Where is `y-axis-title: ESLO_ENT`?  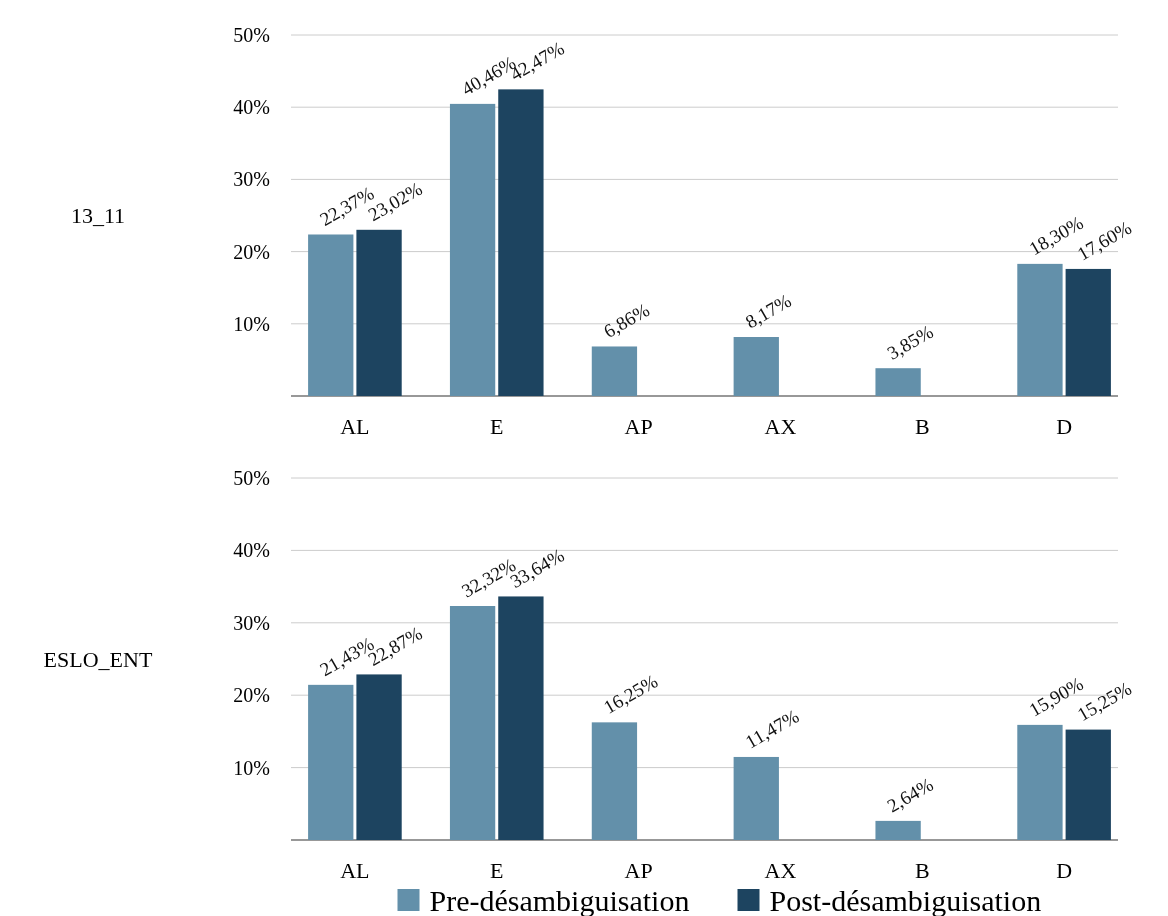 y-axis-title: ESLO_ENT is located at coordinates (98, 659).